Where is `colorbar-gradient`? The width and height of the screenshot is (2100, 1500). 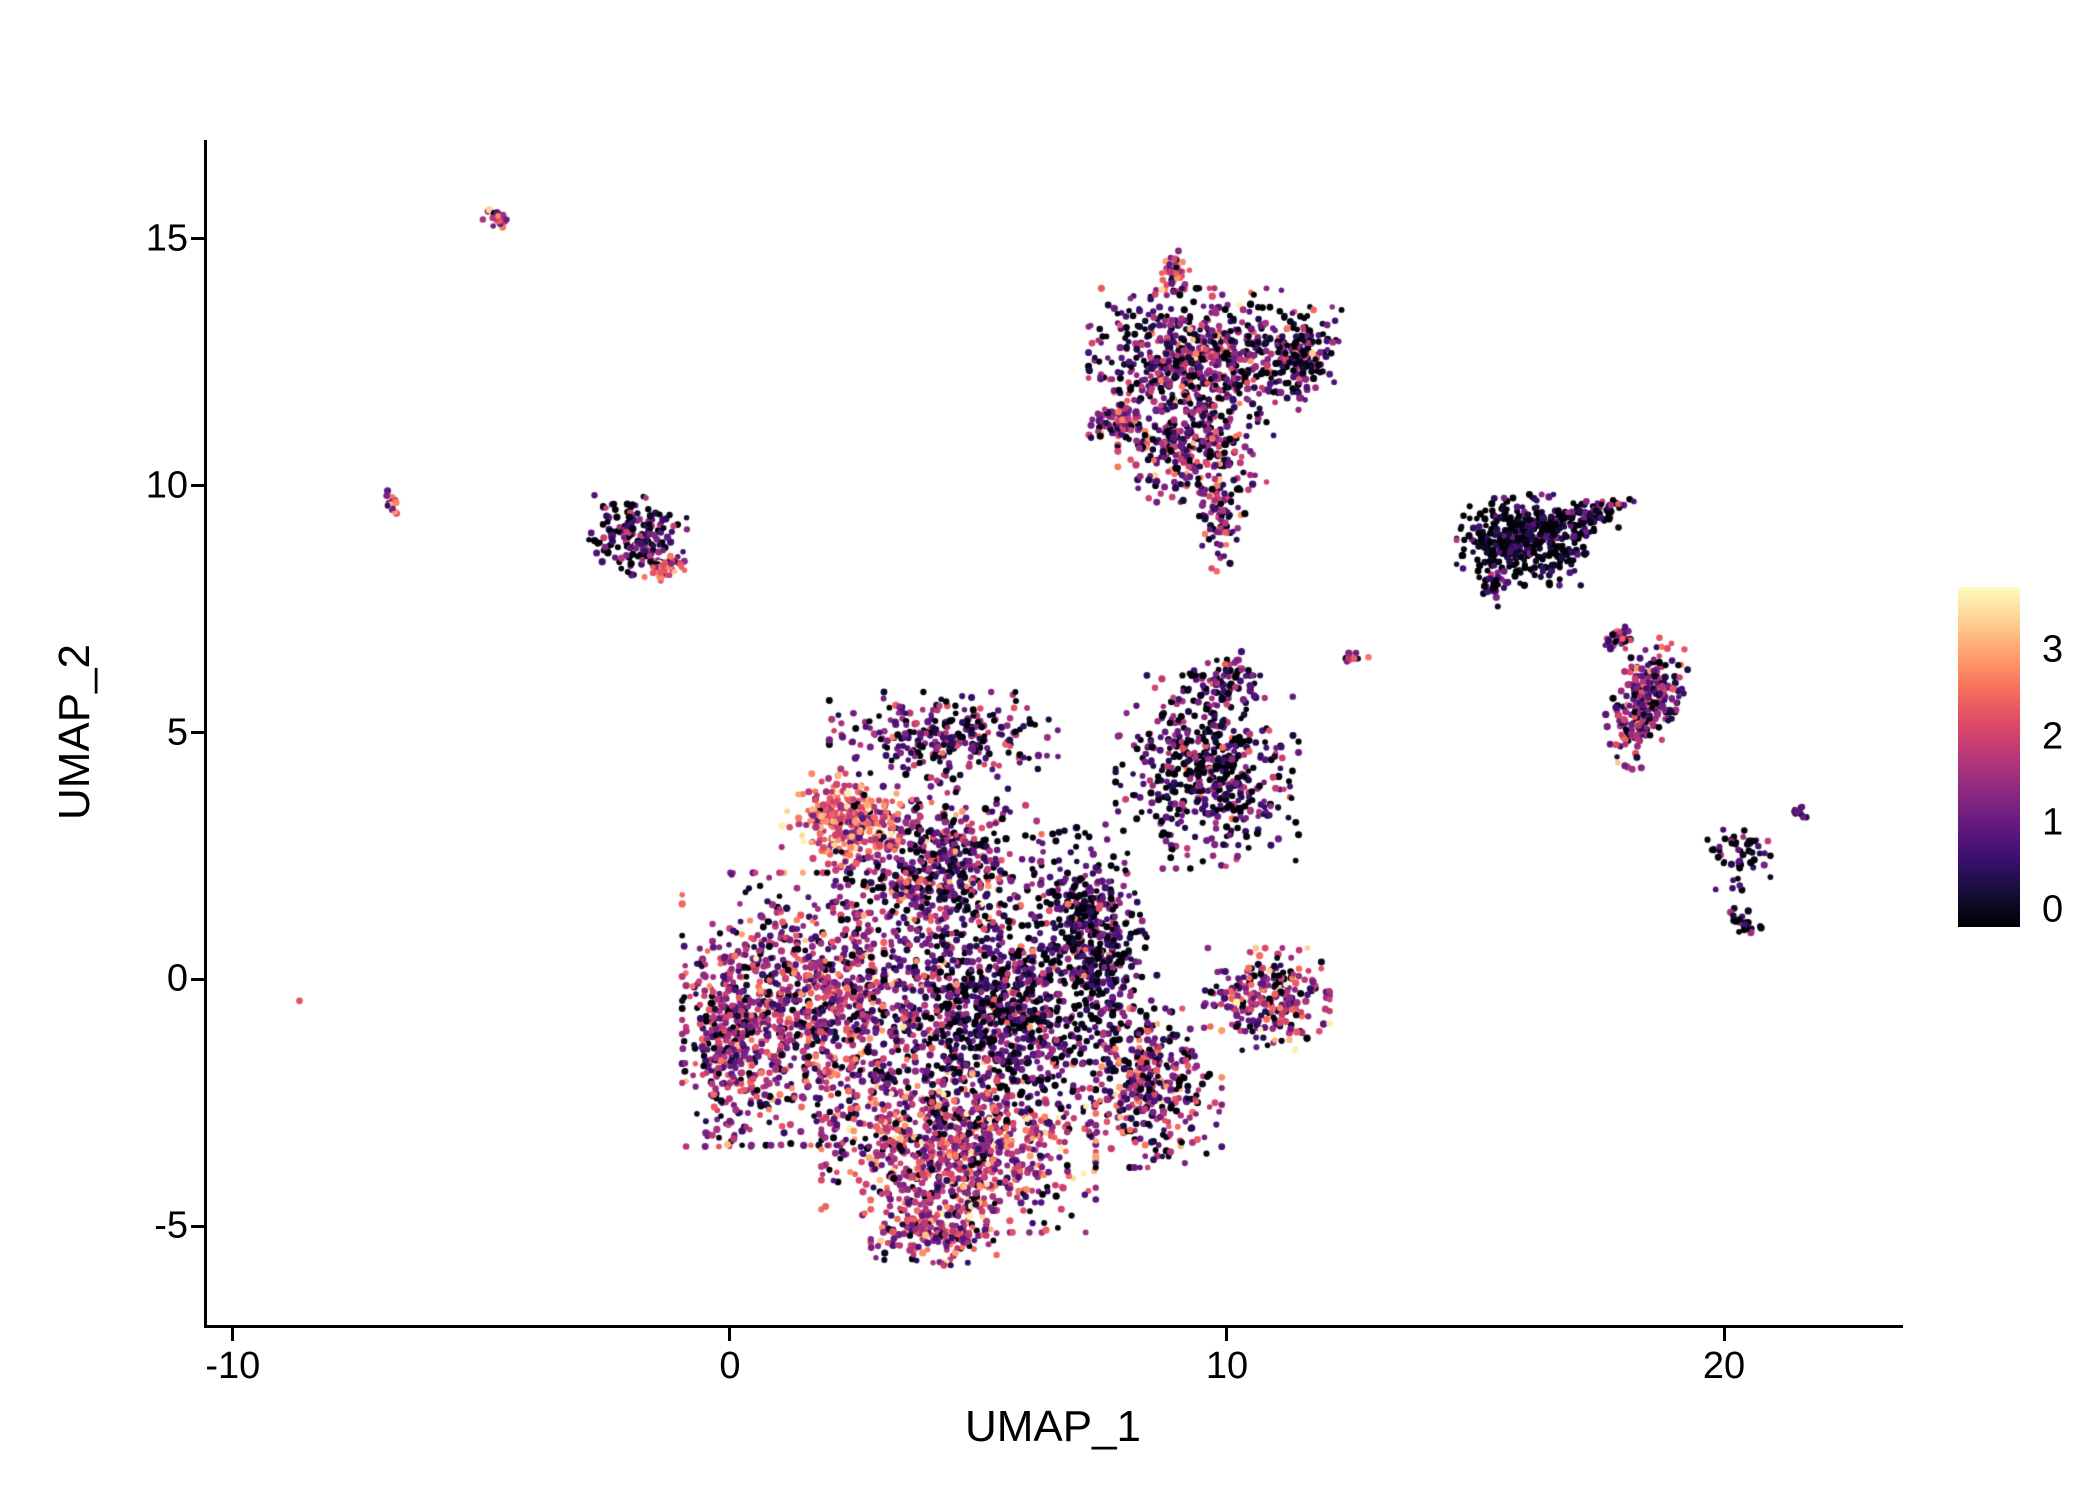 colorbar-gradient is located at coordinates (1989, 757).